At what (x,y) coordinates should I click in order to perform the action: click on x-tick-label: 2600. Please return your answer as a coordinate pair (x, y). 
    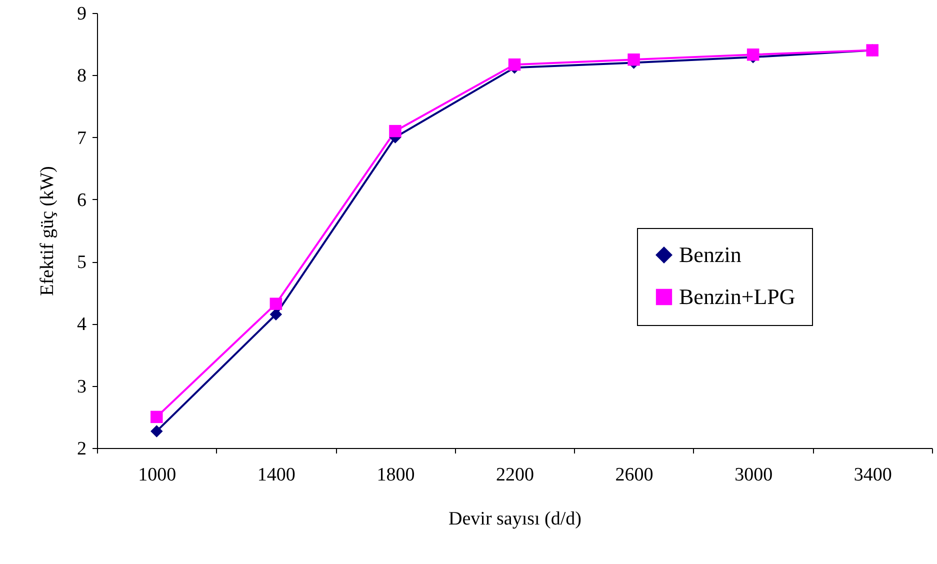
    Looking at the image, I should click on (634, 475).